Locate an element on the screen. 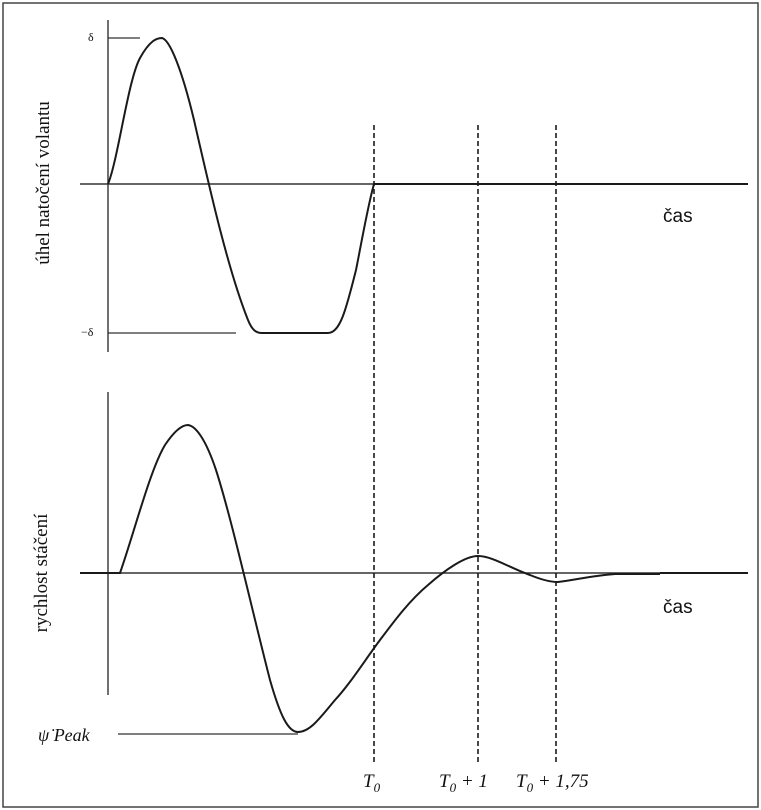 The height and width of the screenshot is (810, 761). peak-text: Peak is located at coordinates (71, 735).